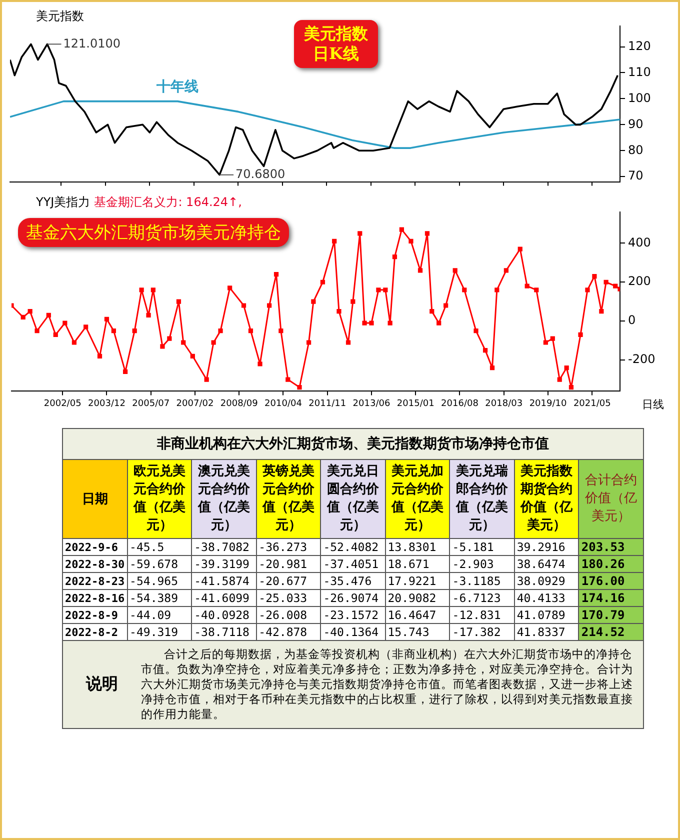 This screenshot has width=680, height=840. I want to click on data-label: 170.79, so click(611, 615).